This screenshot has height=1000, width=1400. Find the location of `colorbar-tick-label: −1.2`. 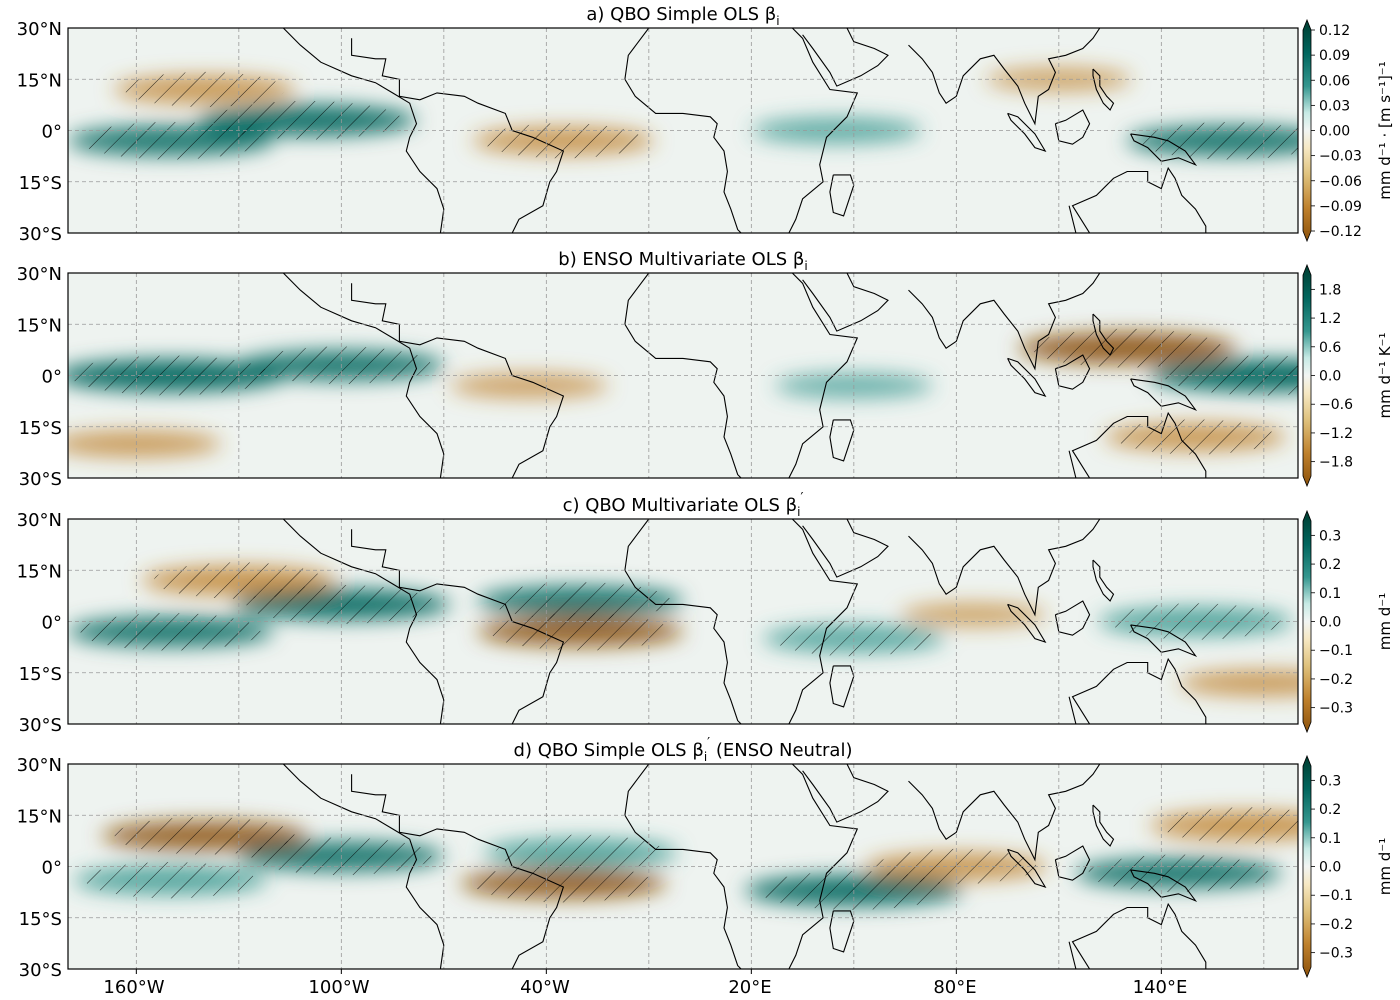

colorbar-tick-label: −1.2 is located at coordinates (1336, 434).